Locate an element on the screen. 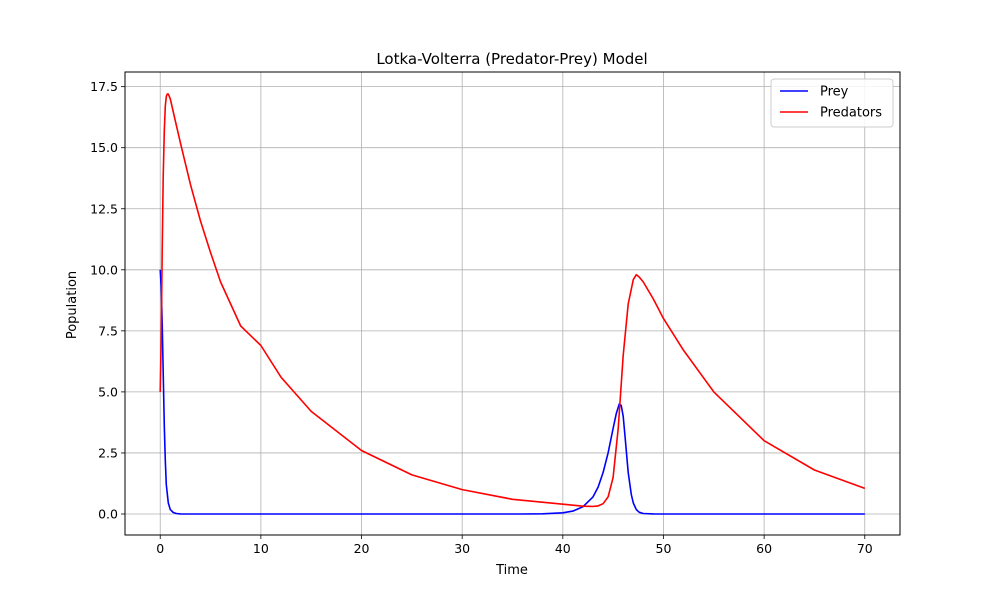 The image size is (1000, 600). y-tick-label: 7.5 is located at coordinates (108, 330).